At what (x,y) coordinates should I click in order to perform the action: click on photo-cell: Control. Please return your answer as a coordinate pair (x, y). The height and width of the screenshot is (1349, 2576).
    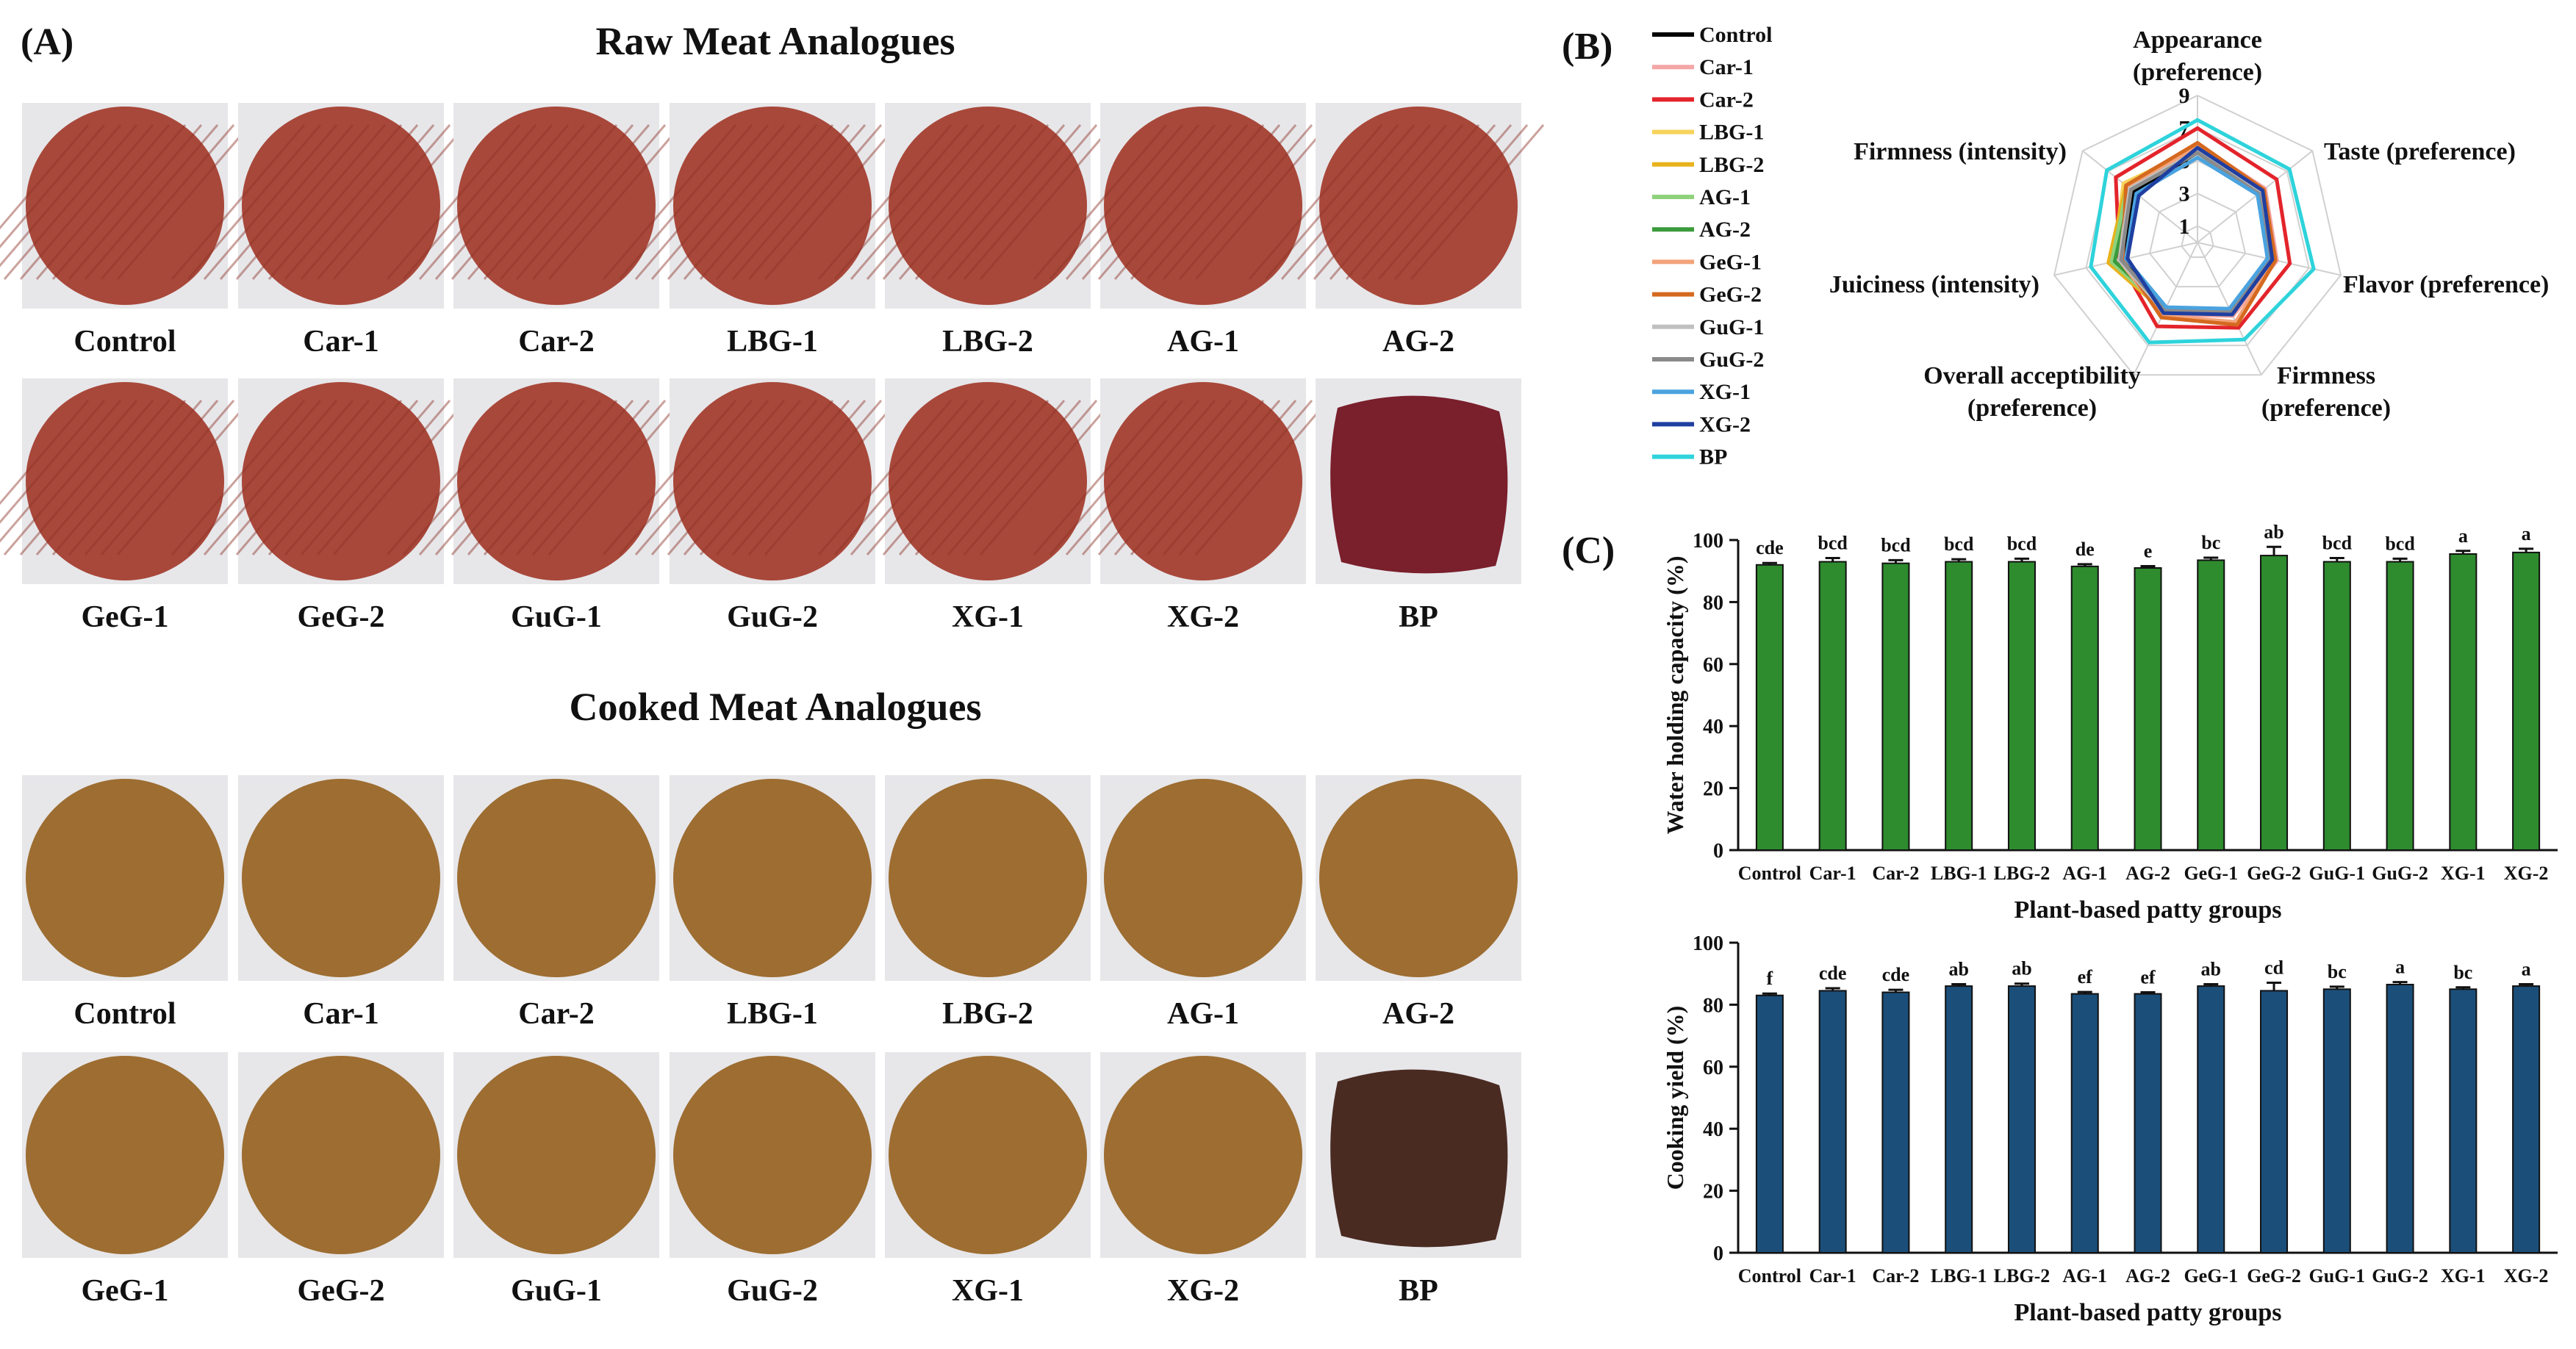
    Looking at the image, I should click on (125, 231).